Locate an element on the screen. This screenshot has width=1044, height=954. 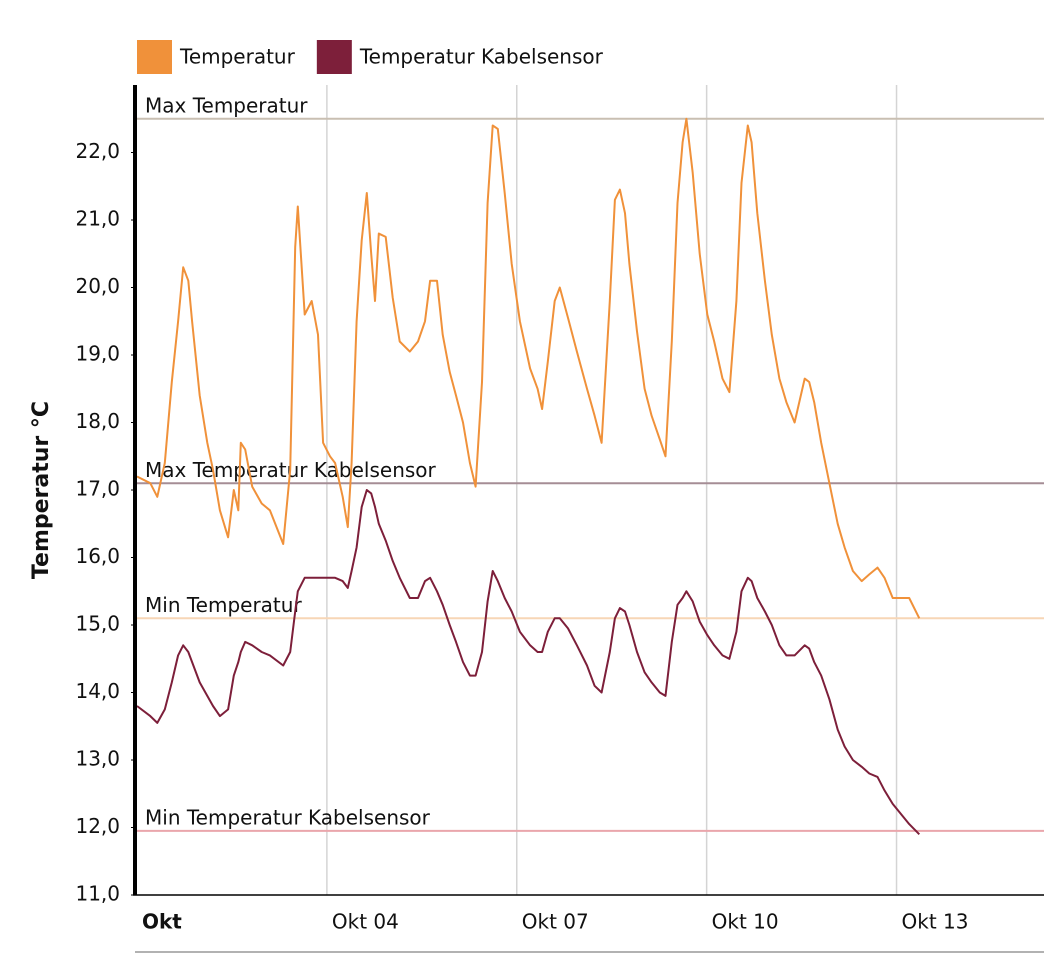
y-axis-label: Temperatur °C is located at coordinates (41, 490).